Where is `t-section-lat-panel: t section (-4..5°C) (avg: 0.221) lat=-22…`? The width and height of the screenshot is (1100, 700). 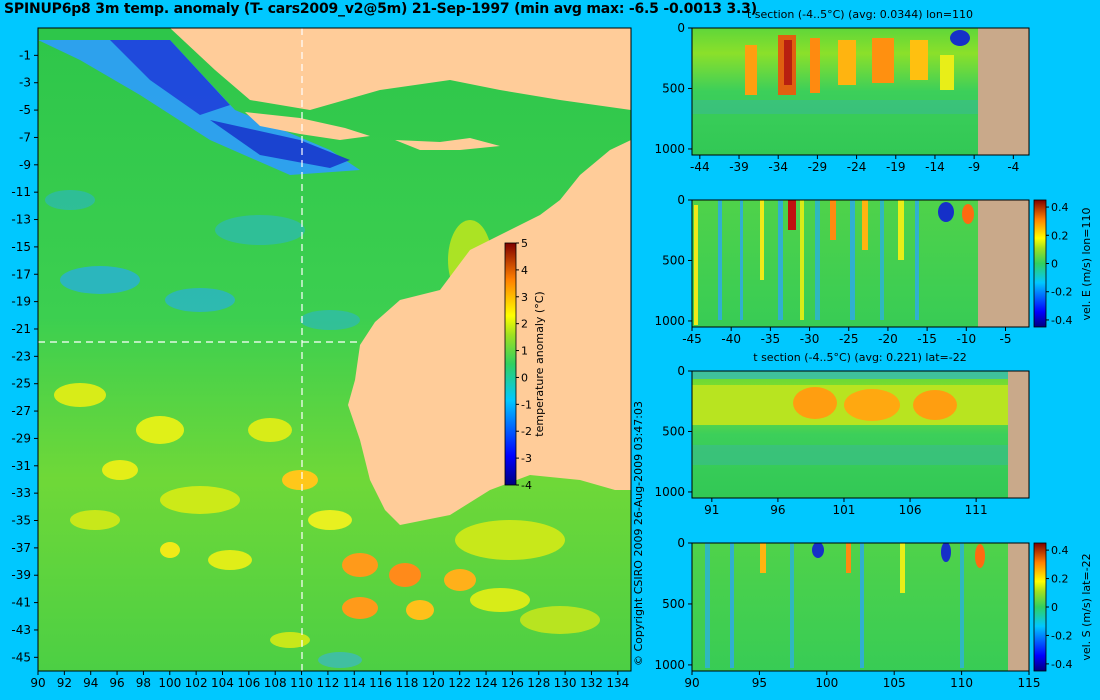
t-section-lat-panel: t section (-4..5°C) (avg: 0.221) lat=-22… is located at coordinates (842, 434).